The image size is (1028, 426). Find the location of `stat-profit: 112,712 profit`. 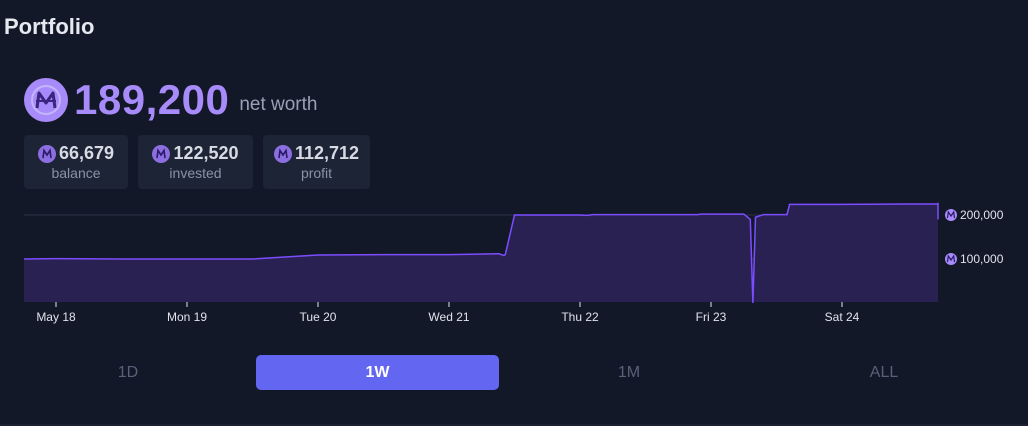

stat-profit: 112,712 profit is located at coordinates (316, 162).